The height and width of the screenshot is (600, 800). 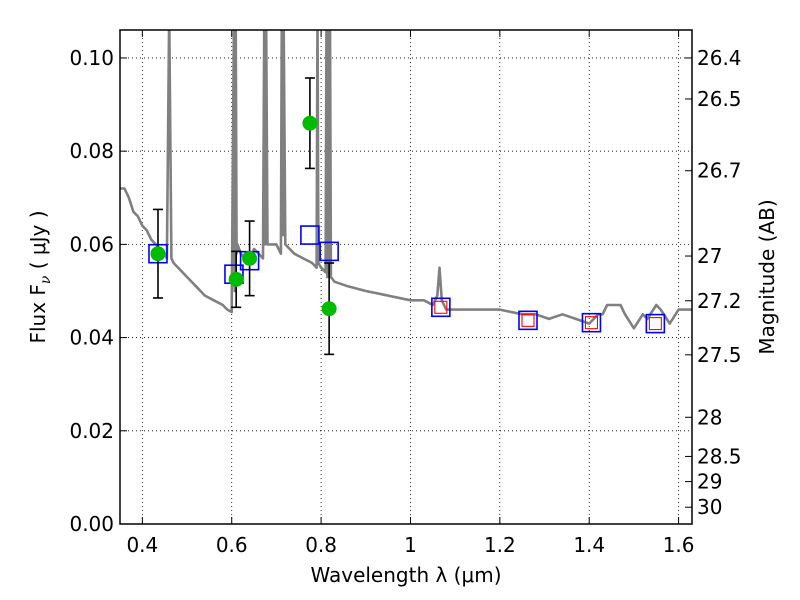 What do you see at coordinates (767, 276) in the screenshot?
I see `right-axis-title: Magnitude (AB)` at bounding box center [767, 276].